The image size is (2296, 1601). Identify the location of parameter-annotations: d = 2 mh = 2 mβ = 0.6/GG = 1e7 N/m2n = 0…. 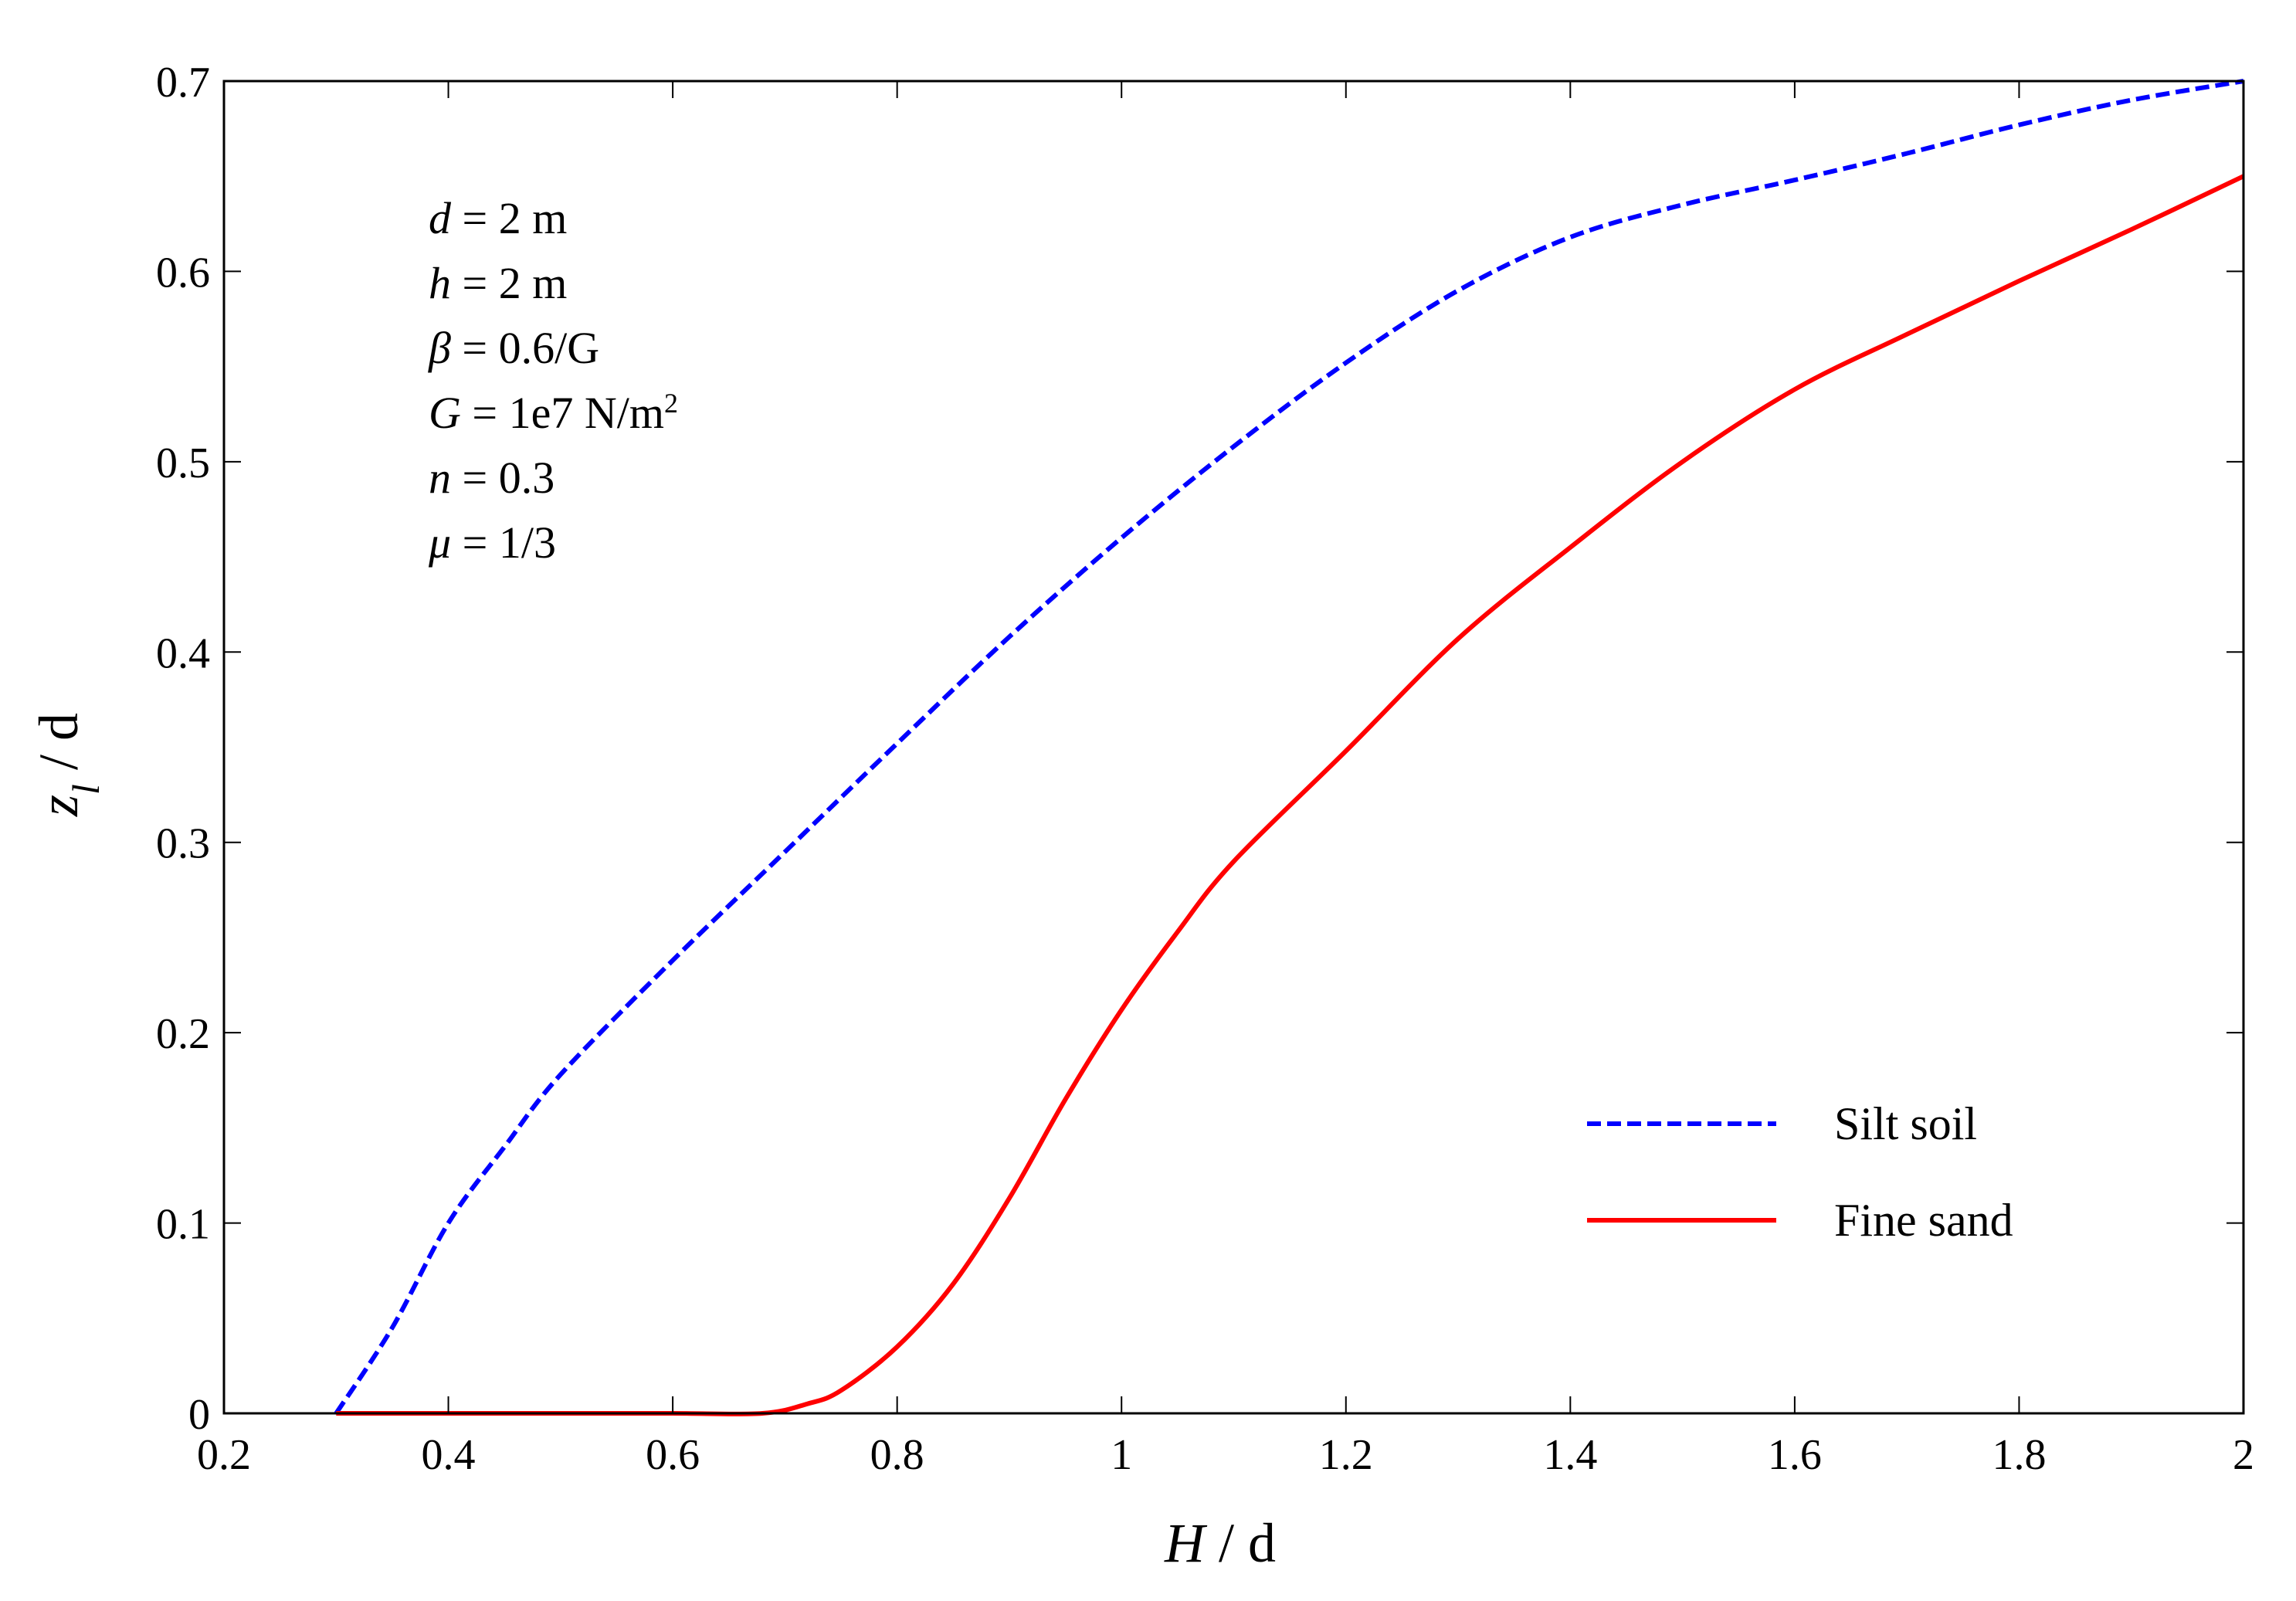
(553, 380).